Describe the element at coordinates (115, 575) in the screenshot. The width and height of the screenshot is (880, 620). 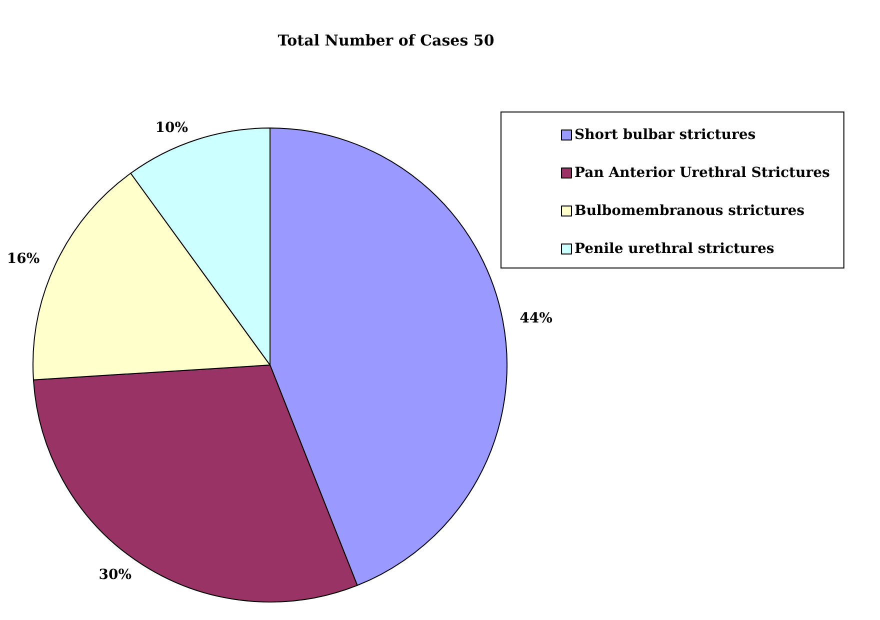
I see `data-label: 30%` at that location.